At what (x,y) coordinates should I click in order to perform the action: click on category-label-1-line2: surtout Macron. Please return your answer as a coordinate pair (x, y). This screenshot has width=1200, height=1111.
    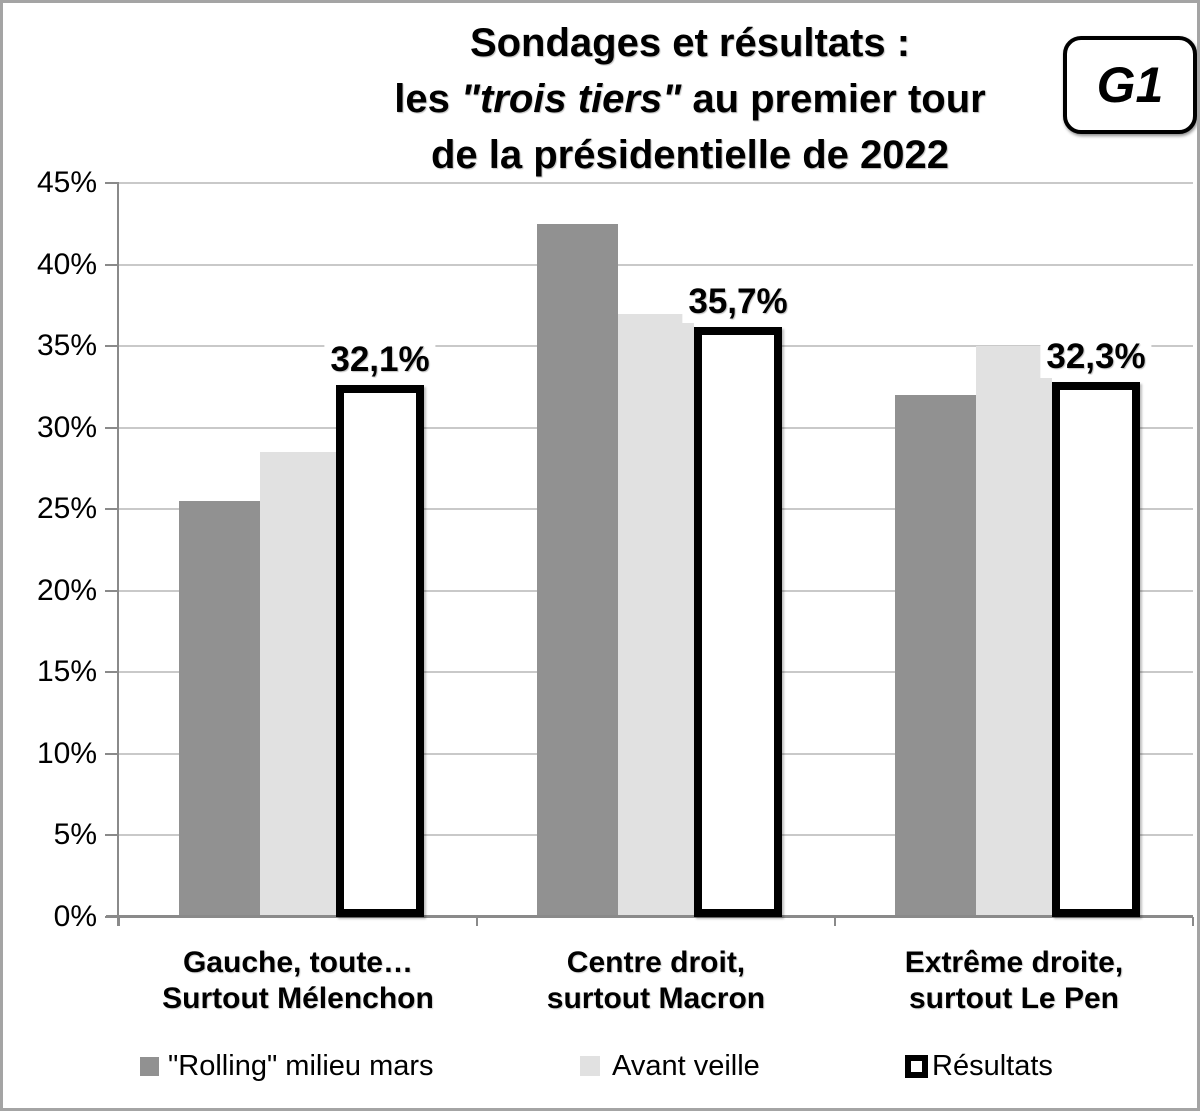
    Looking at the image, I should click on (656, 998).